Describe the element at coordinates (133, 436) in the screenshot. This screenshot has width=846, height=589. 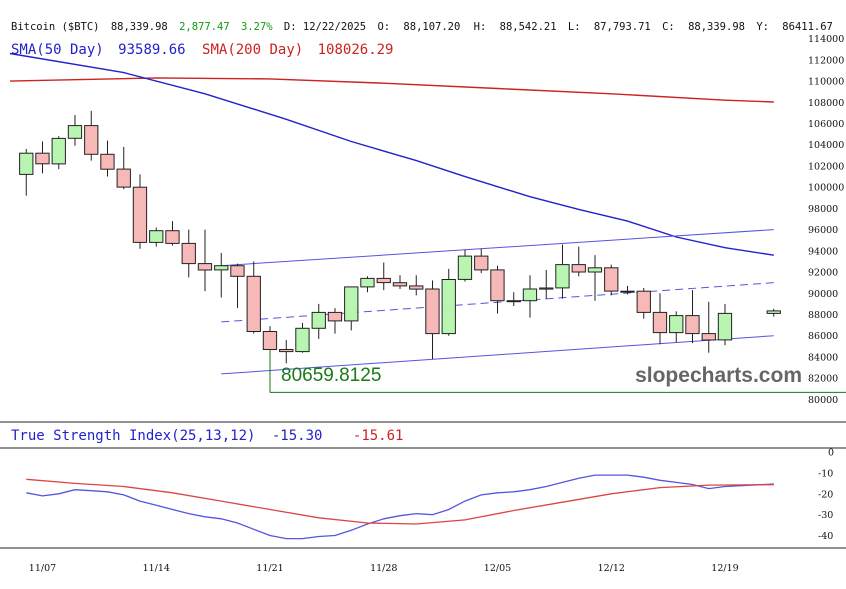
I see `tsi-legend-label: True Strength Index(25,13,12)` at that location.